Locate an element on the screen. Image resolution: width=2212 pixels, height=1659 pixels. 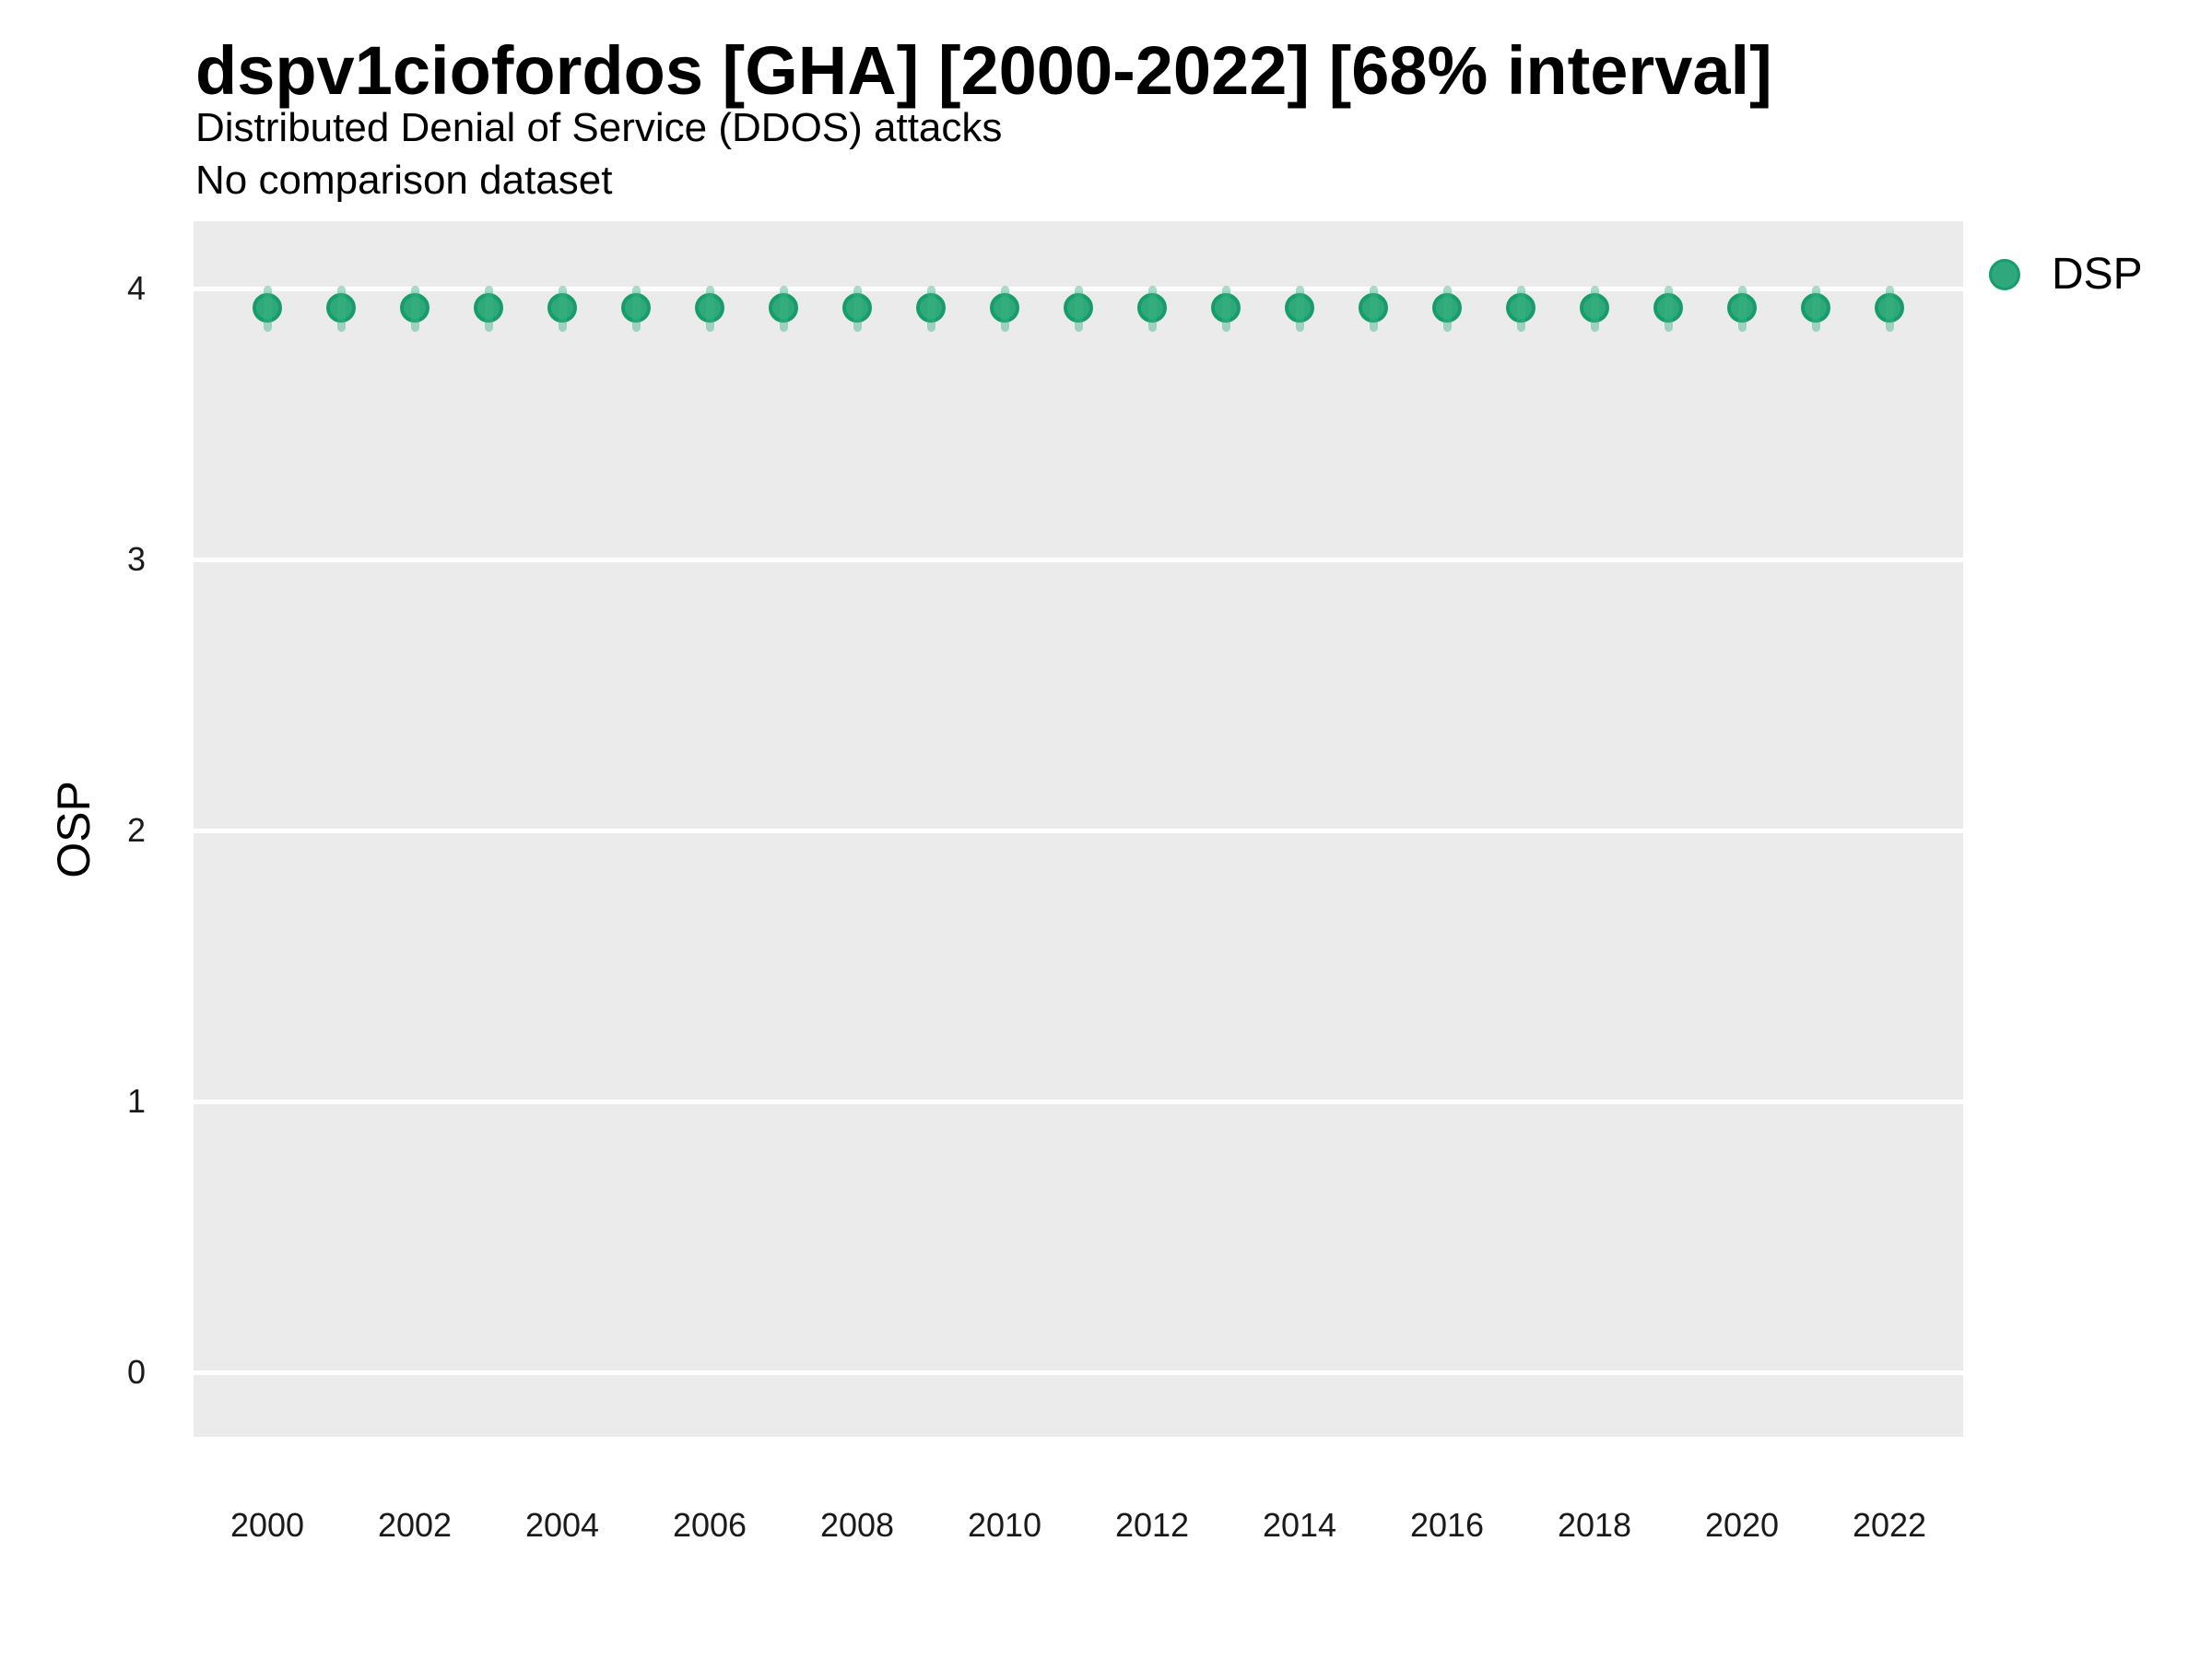
legend: DSP is located at coordinates (2066, 275).